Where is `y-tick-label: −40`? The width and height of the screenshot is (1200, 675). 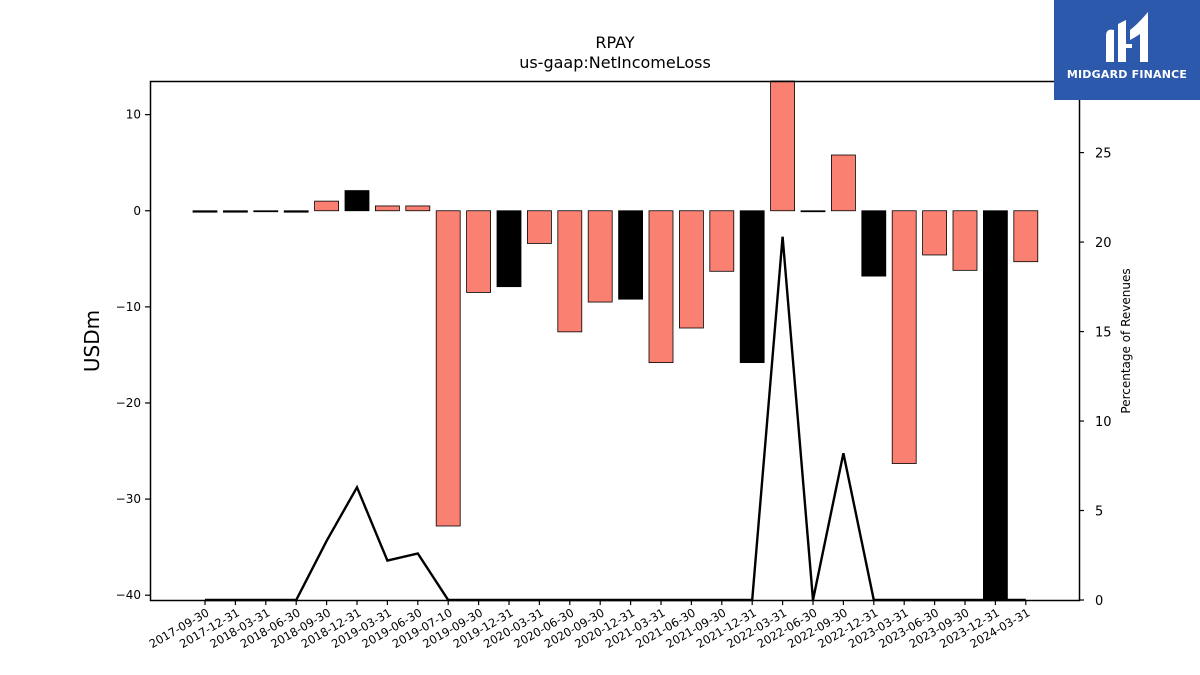
y-tick-label: −40 is located at coordinates (128, 595).